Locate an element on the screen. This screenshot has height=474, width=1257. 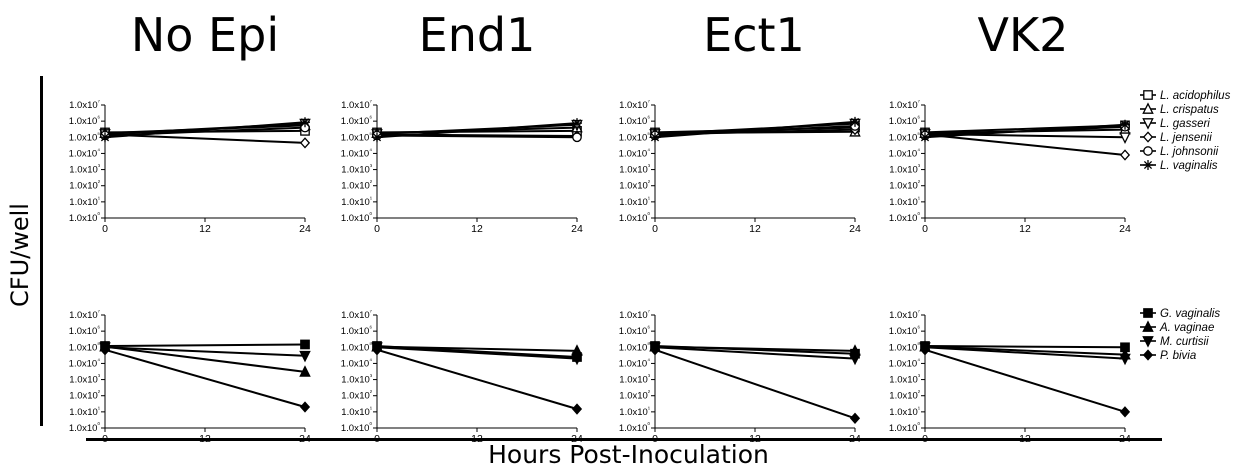
legend-label: L. jensenii is located at coordinates (1186, 138).